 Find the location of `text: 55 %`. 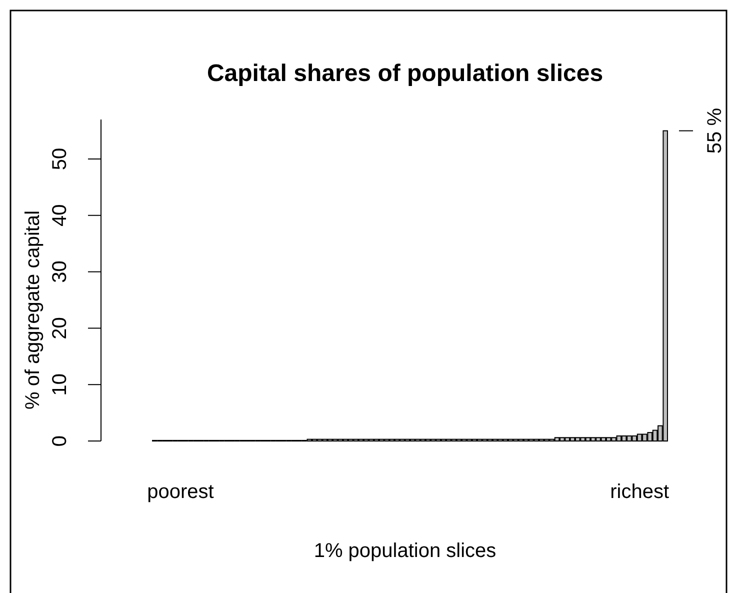

text: 55 % is located at coordinates (715, 131).